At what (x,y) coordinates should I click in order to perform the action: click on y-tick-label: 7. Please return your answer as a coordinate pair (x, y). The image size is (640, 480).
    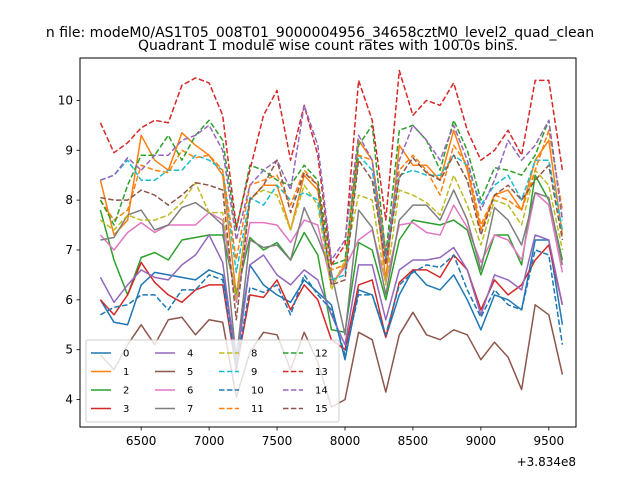
    Looking at the image, I should click on (69, 250).